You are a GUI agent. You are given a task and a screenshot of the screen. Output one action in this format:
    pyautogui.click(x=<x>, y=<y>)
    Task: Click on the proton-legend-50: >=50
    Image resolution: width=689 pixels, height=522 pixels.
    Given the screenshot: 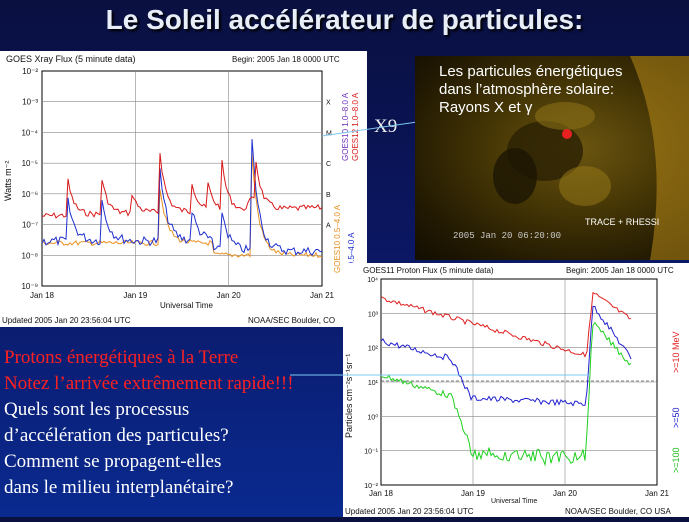 What is the action you would take?
    pyautogui.click(x=676, y=417)
    